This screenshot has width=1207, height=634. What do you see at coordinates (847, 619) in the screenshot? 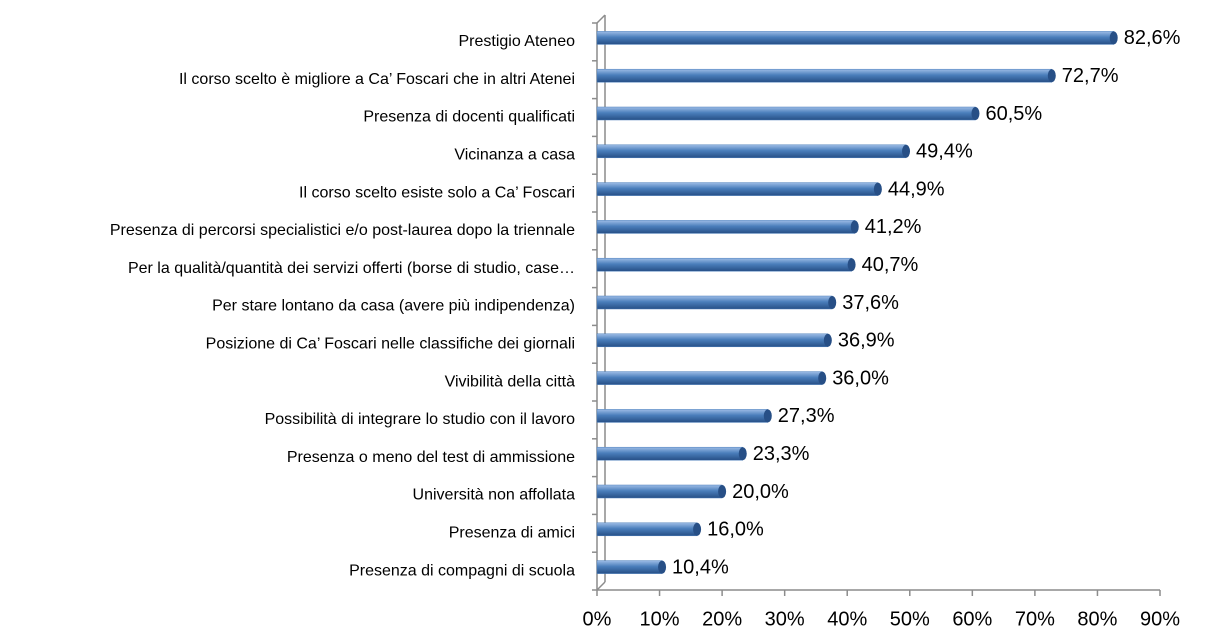
I see `x-tick-label: 40%` at bounding box center [847, 619].